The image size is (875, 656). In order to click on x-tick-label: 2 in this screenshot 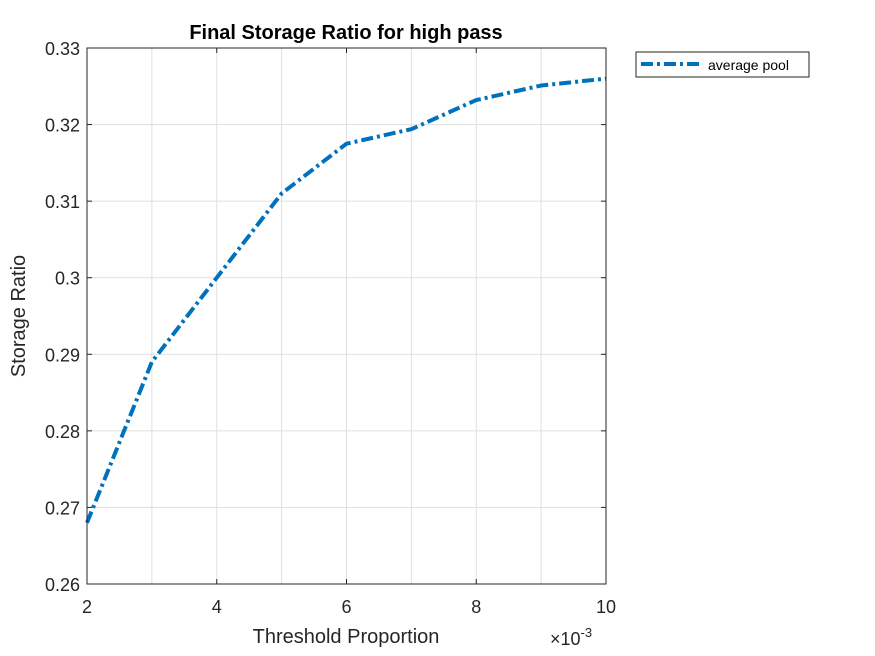, I will do `click(87, 607)`.